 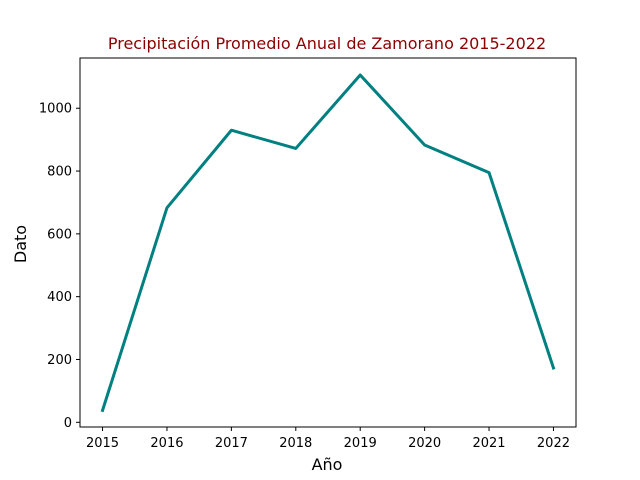 I want to click on y-tick-label-600: 600, so click(x=59, y=234).